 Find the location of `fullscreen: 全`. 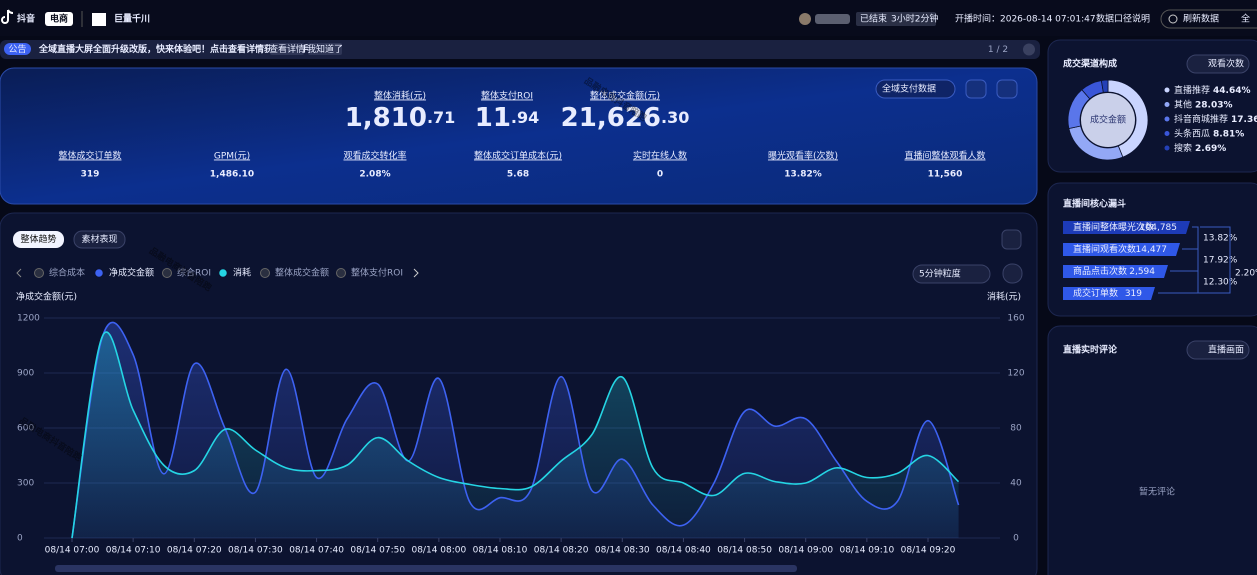

fullscreen: 全 is located at coordinates (1245, 19).